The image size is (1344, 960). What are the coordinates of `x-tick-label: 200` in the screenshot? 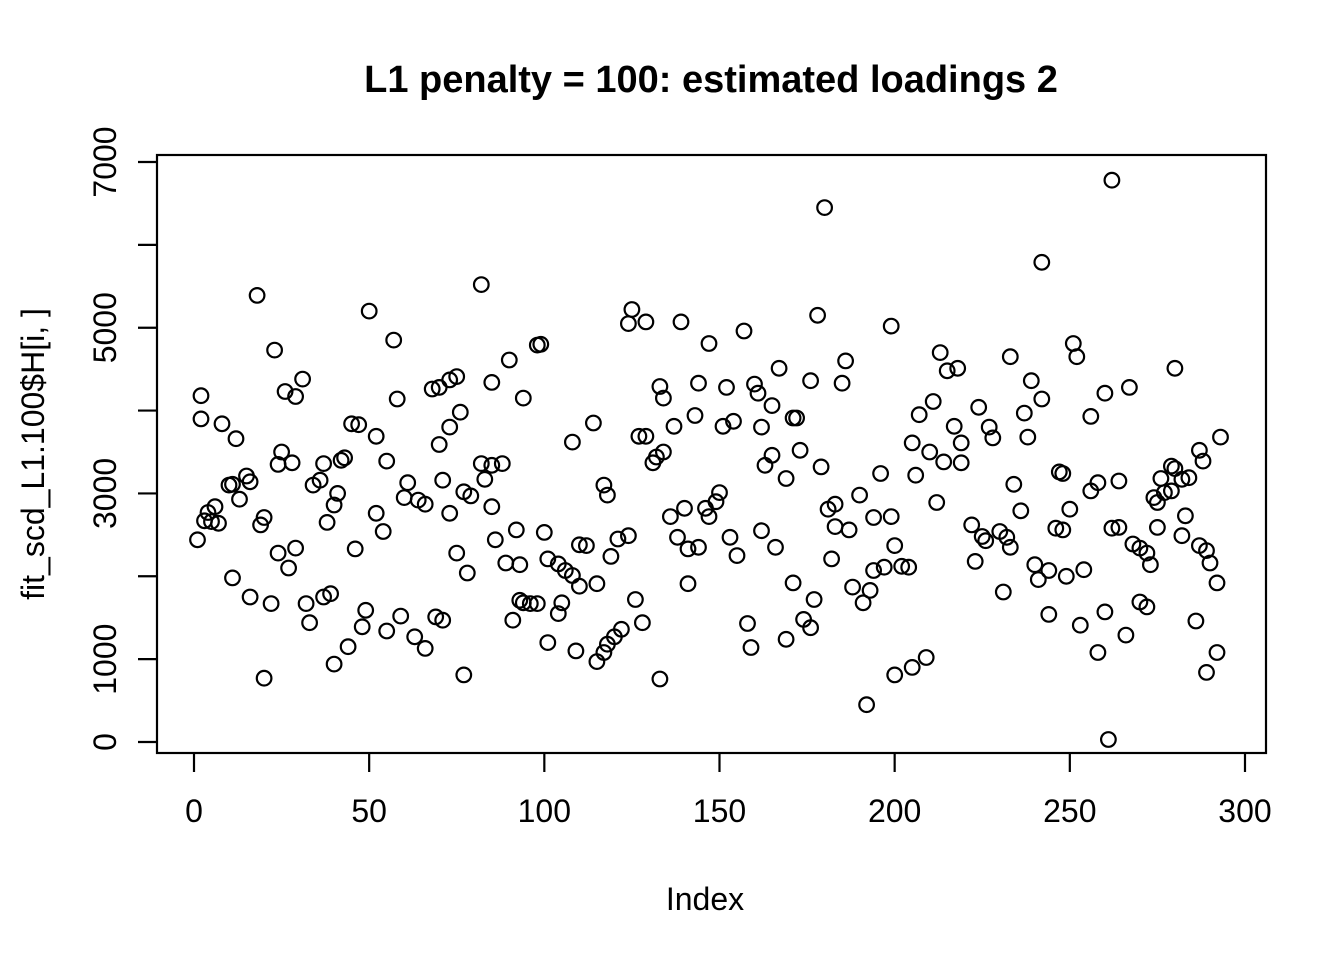 It's located at (894, 811).